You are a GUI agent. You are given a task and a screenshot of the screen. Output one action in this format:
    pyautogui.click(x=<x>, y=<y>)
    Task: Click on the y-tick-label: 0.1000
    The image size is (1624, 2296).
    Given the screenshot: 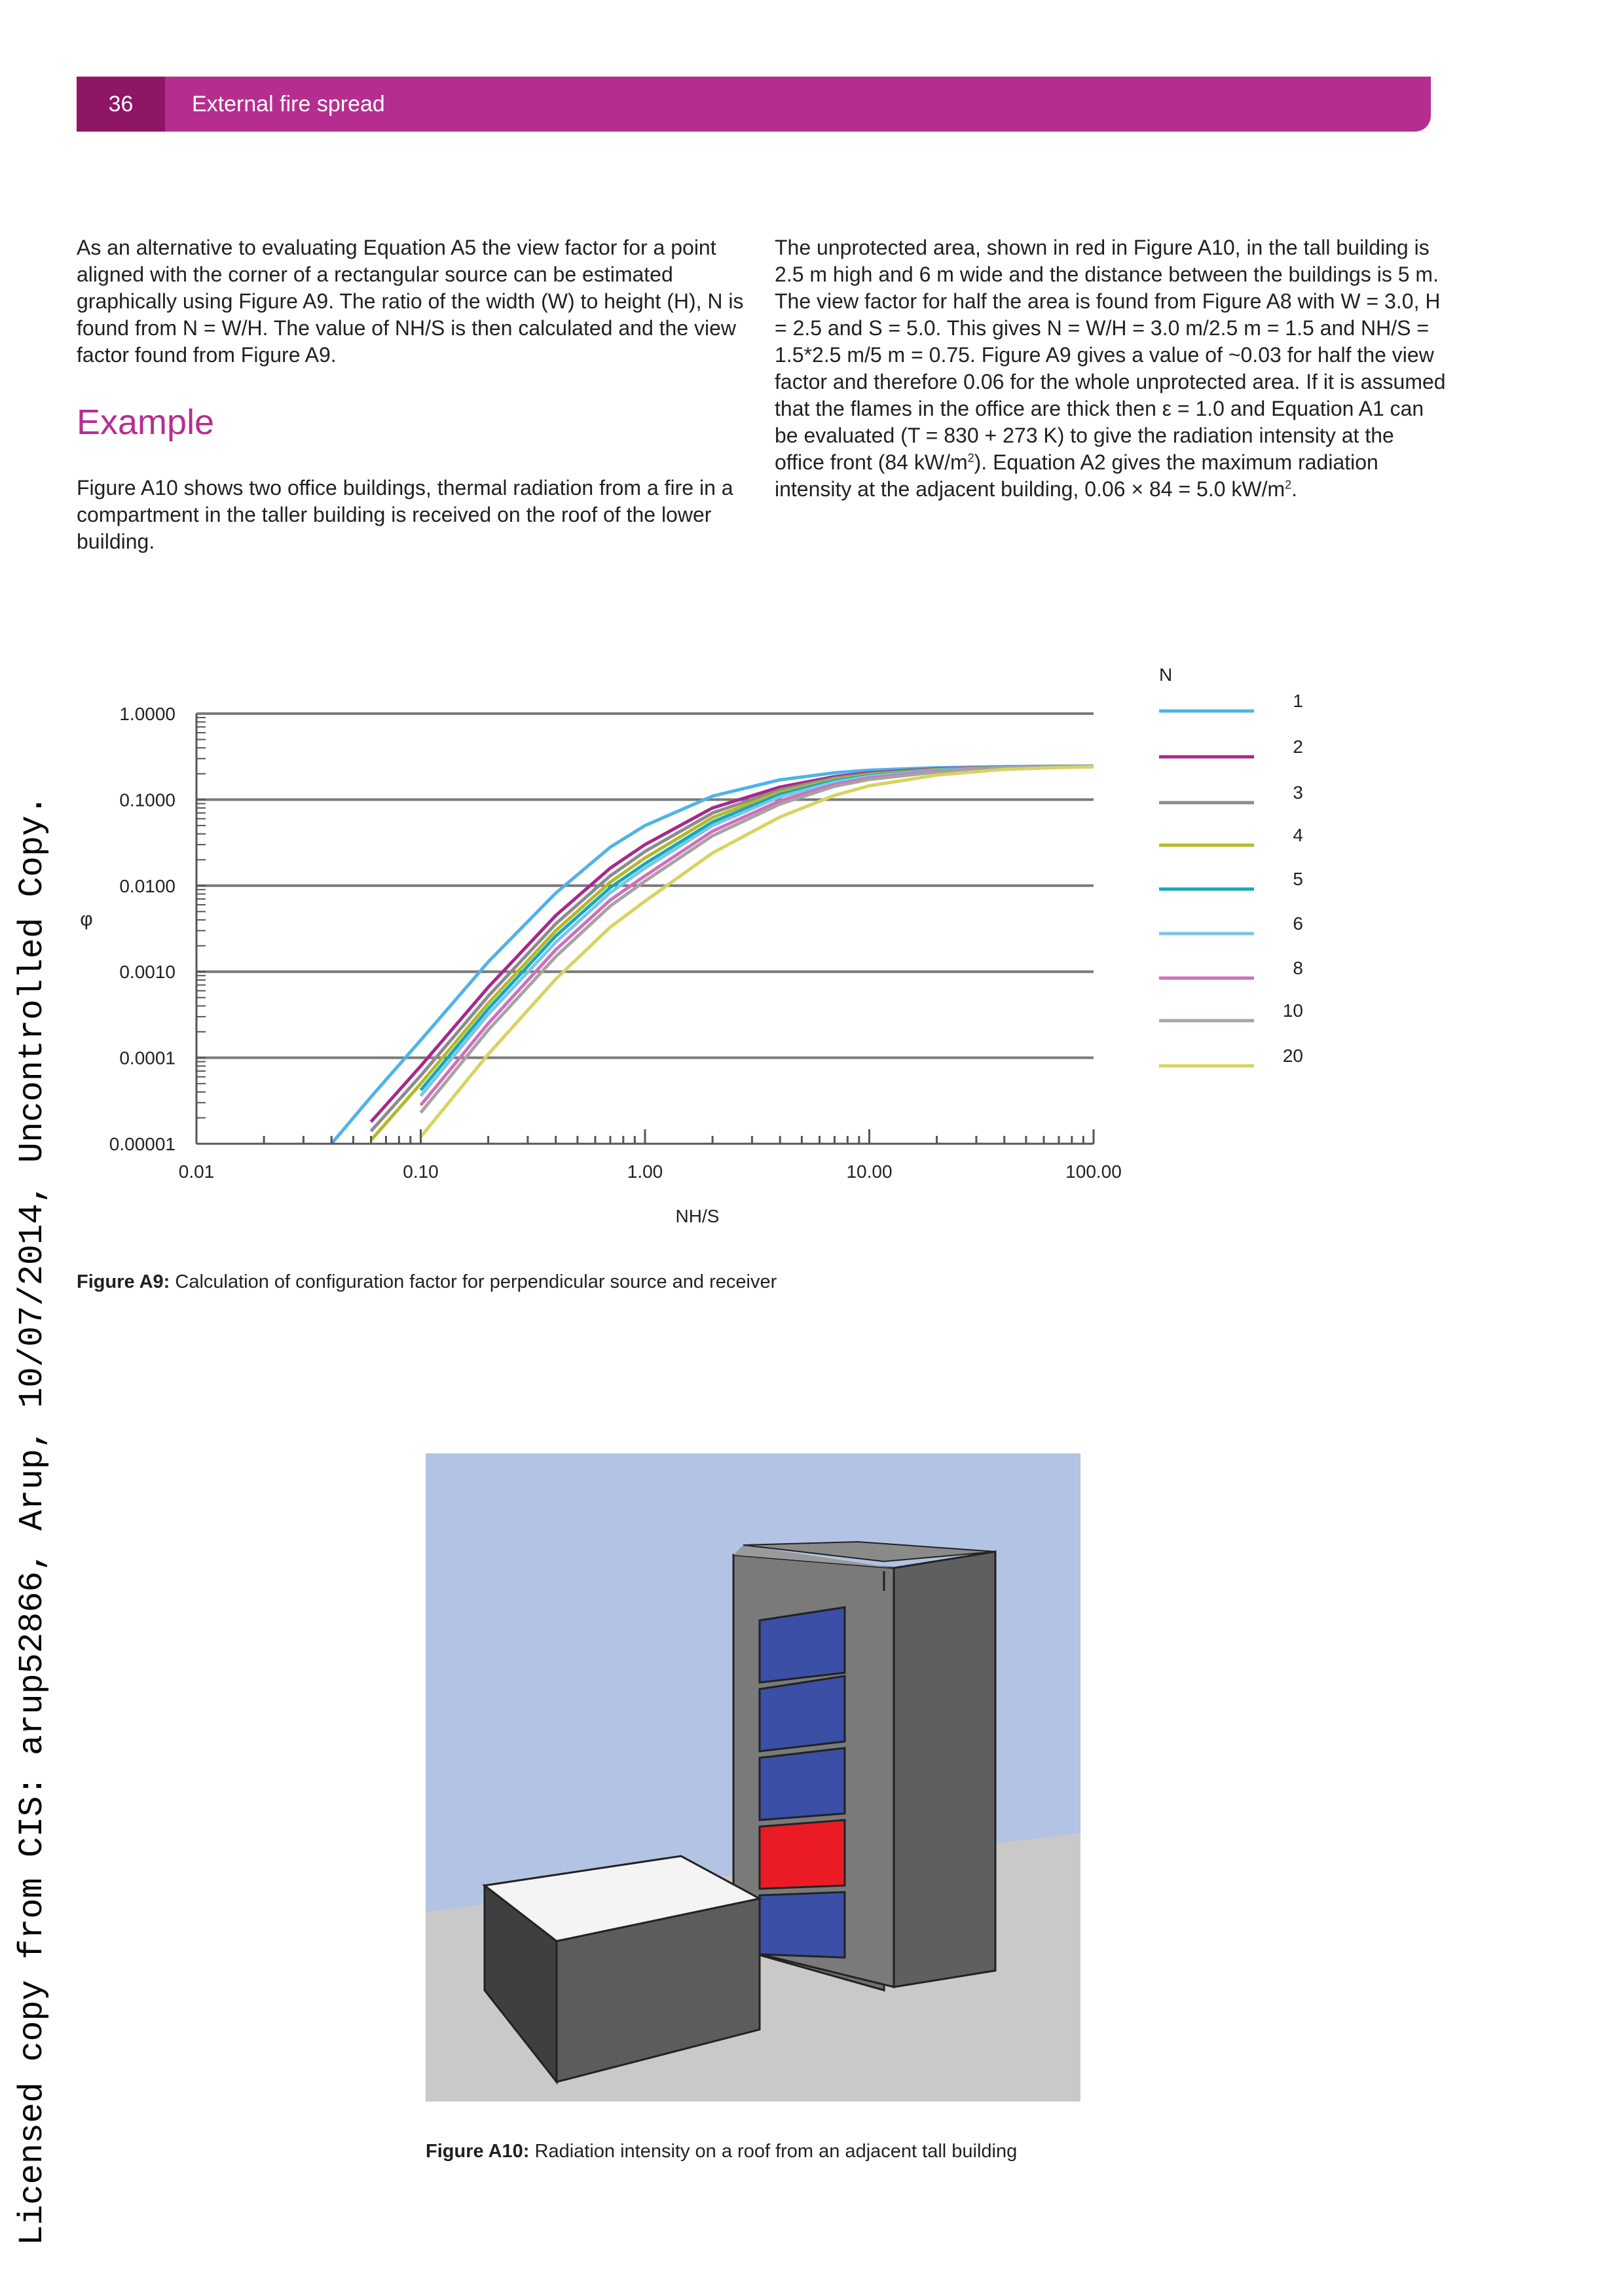 What is the action you would take?
    pyautogui.click(x=147, y=800)
    